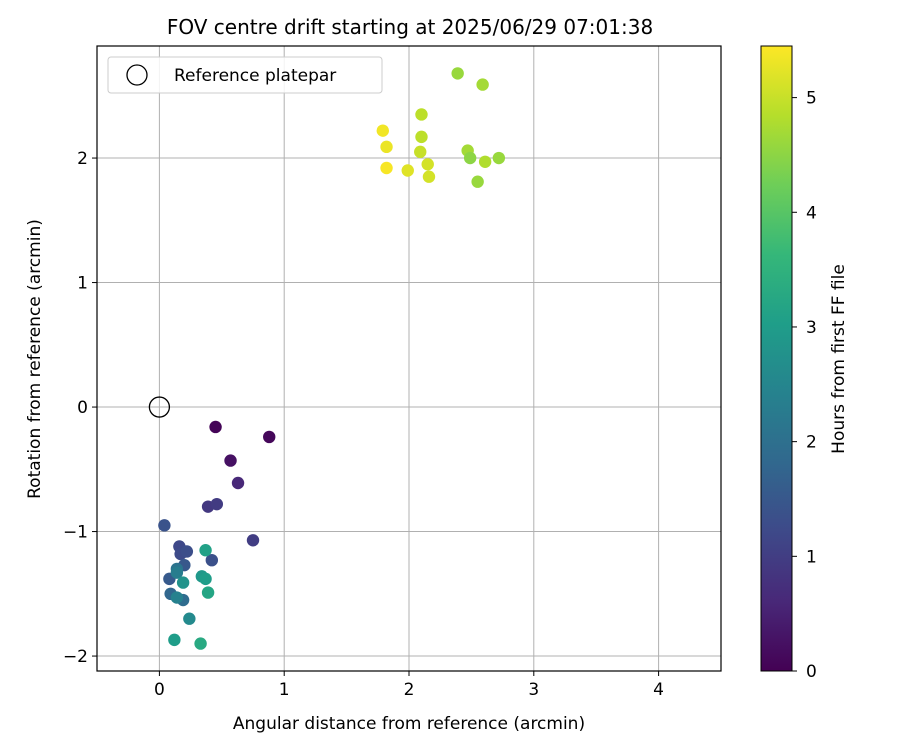  Describe the element at coordinates (255, 76) in the screenshot. I see `legend-entry-reference: Reference platepar` at that location.